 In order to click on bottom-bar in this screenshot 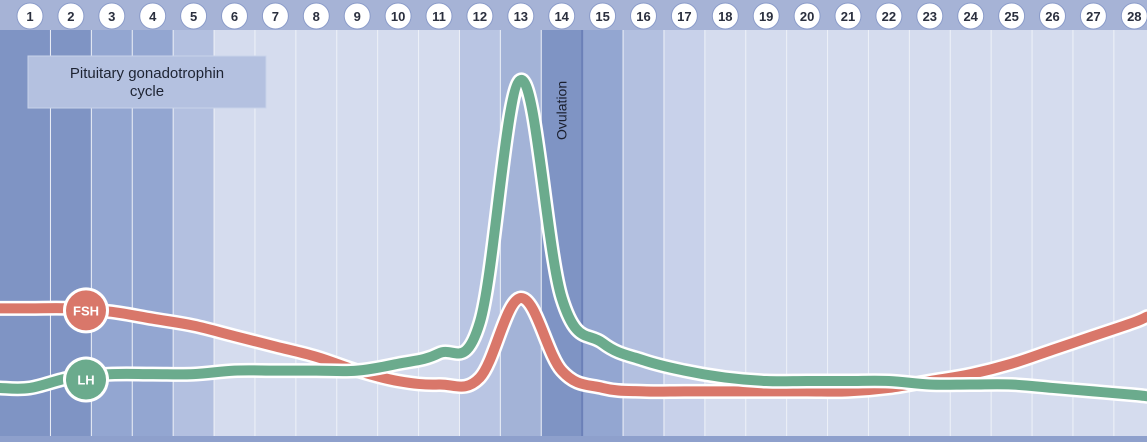, I will do `click(573, 439)`.